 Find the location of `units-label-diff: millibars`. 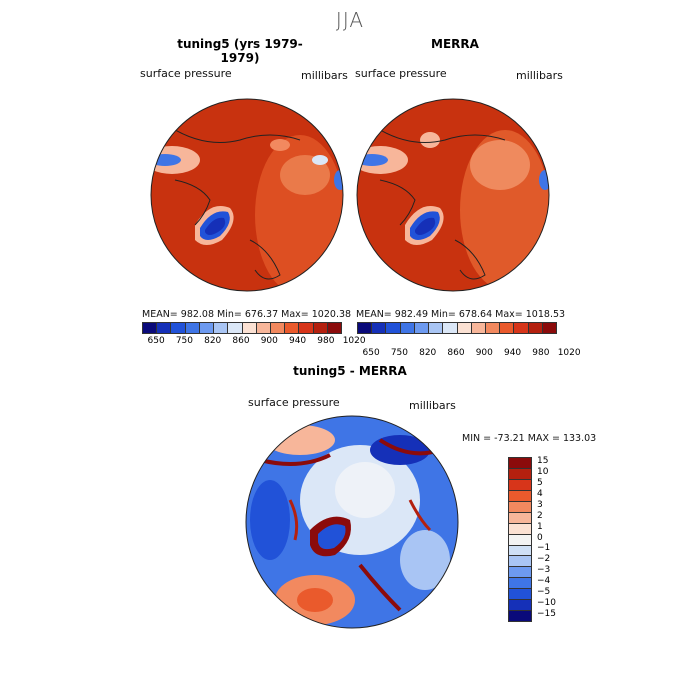

units-label-diff: millibars is located at coordinates (432, 405).